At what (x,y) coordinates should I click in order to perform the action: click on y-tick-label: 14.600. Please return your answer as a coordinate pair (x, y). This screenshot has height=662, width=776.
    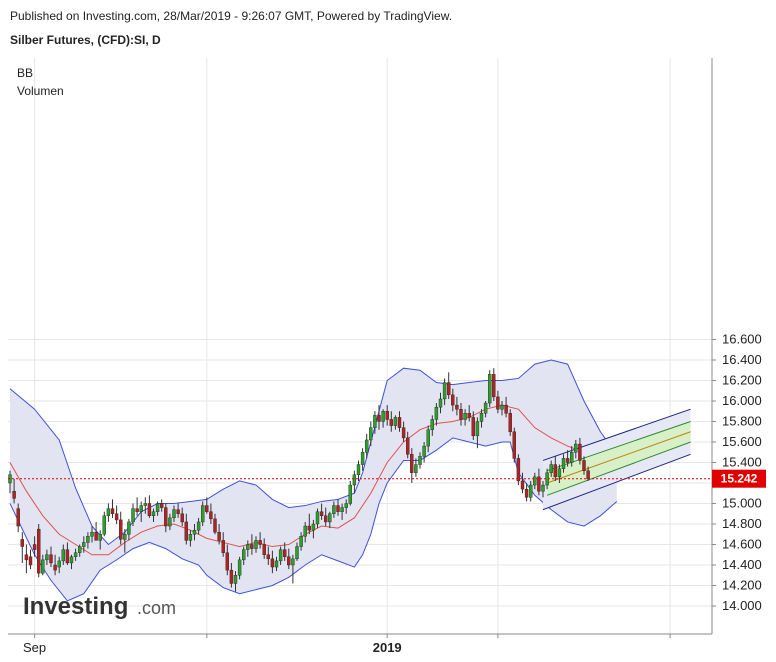
    Looking at the image, I should click on (742, 544).